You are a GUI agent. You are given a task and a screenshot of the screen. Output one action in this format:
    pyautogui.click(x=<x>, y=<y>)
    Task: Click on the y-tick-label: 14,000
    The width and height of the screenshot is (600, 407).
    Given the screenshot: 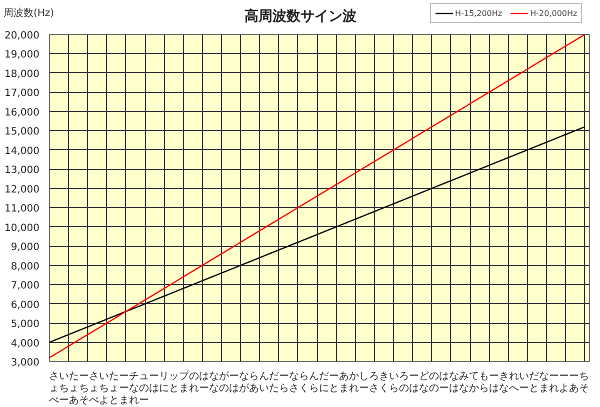 What is the action you would take?
    pyautogui.click(x=22, y=151)
    